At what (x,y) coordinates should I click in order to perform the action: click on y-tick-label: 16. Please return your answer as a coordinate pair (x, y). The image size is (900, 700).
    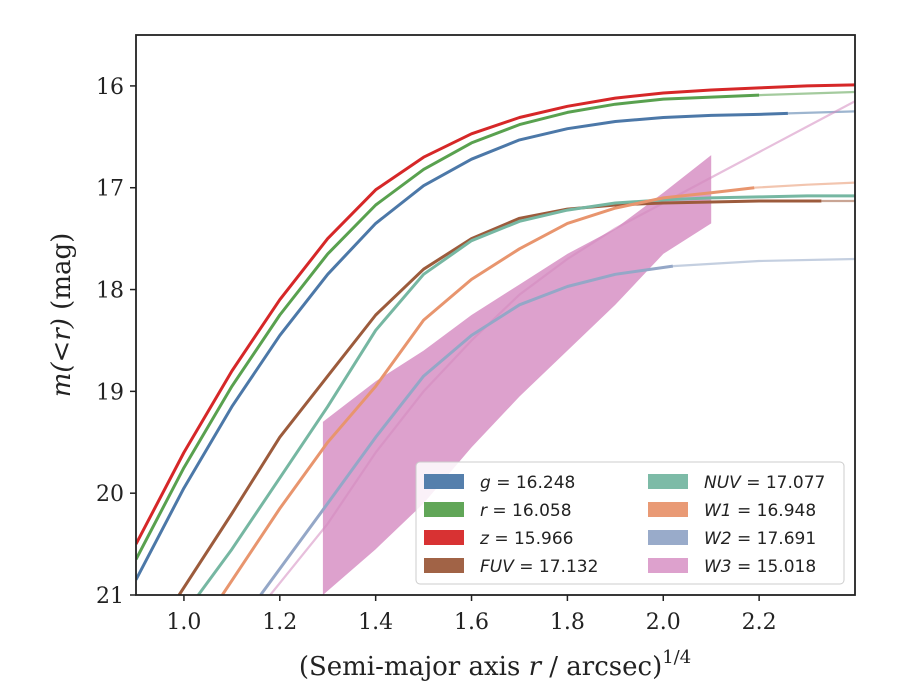
    Looking at the image, I should click on (110, 87).